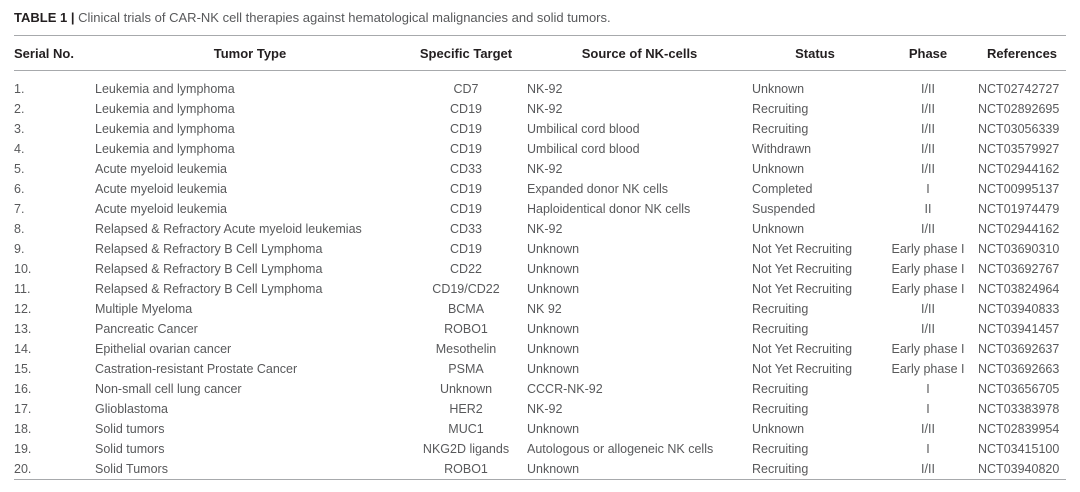 The image size is (1080, 492). Describe the element at coordinates (1019, 189) in the screenshot. I see `table-cell-references: NCT00995137` at that location.